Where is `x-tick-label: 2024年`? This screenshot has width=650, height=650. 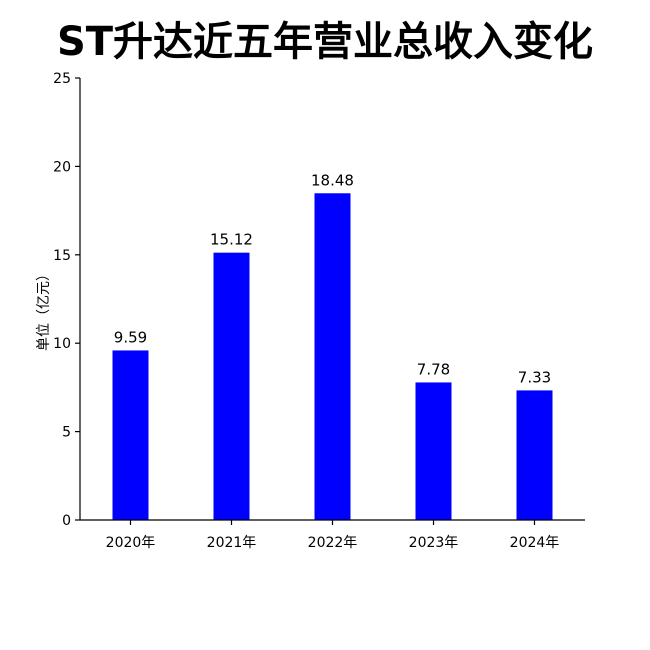 x-tick-label: 2024年 is located at coordinates (535, 543).